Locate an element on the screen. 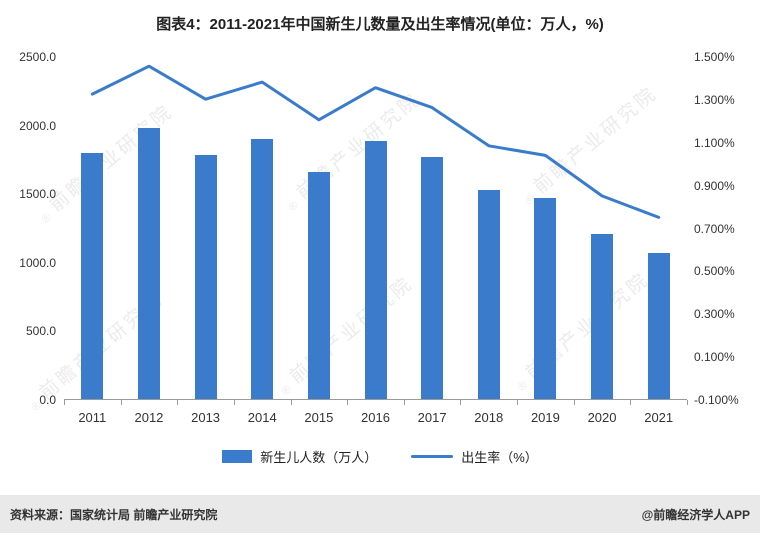  x-axis-label-2013: 2013 is located at coordinates (206, 417).